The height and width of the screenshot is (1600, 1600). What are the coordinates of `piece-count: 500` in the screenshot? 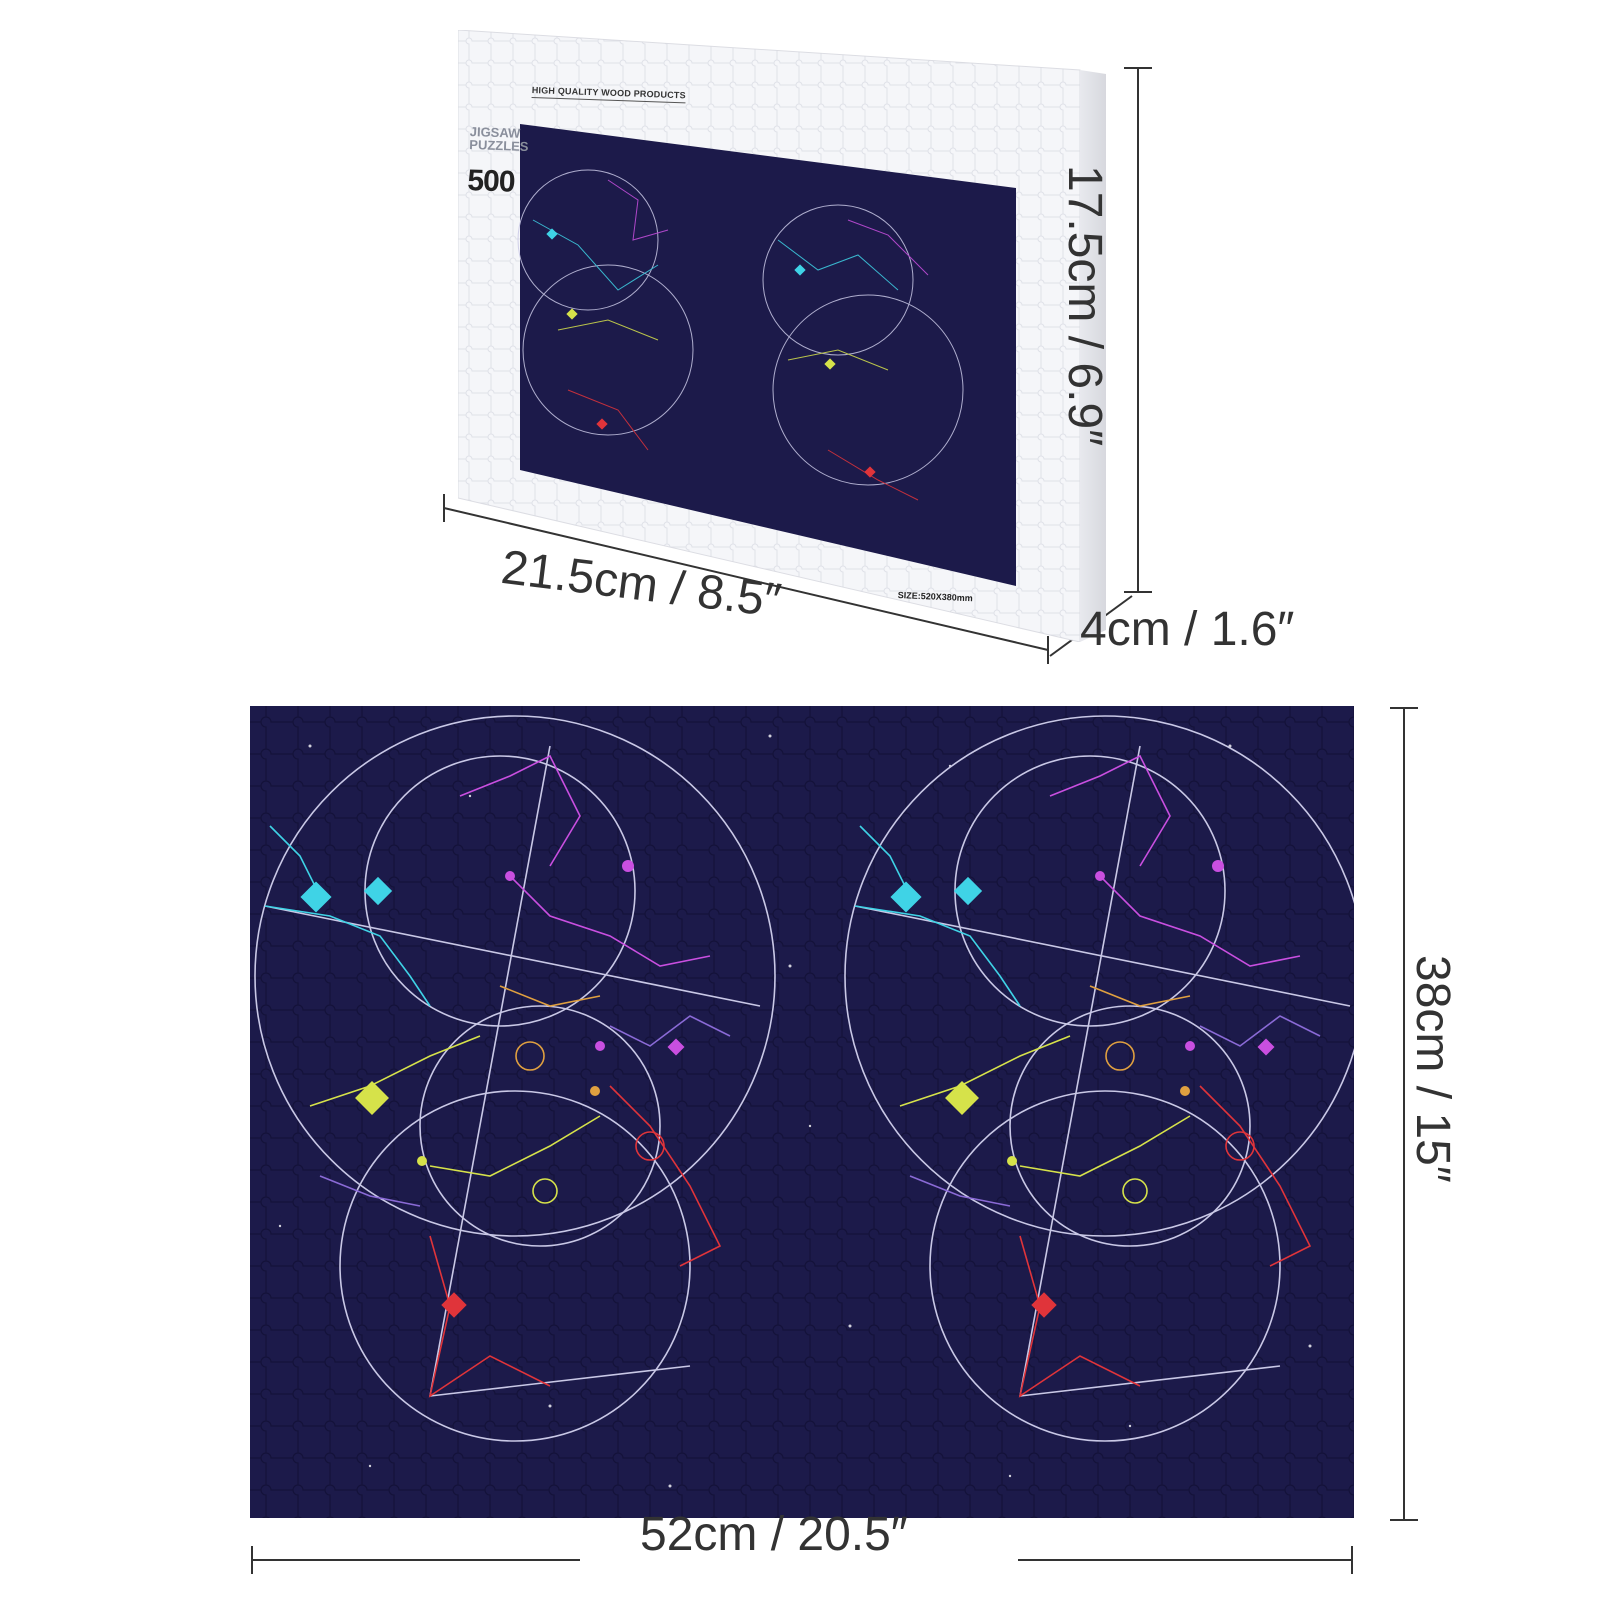 It's located at (491, 181).